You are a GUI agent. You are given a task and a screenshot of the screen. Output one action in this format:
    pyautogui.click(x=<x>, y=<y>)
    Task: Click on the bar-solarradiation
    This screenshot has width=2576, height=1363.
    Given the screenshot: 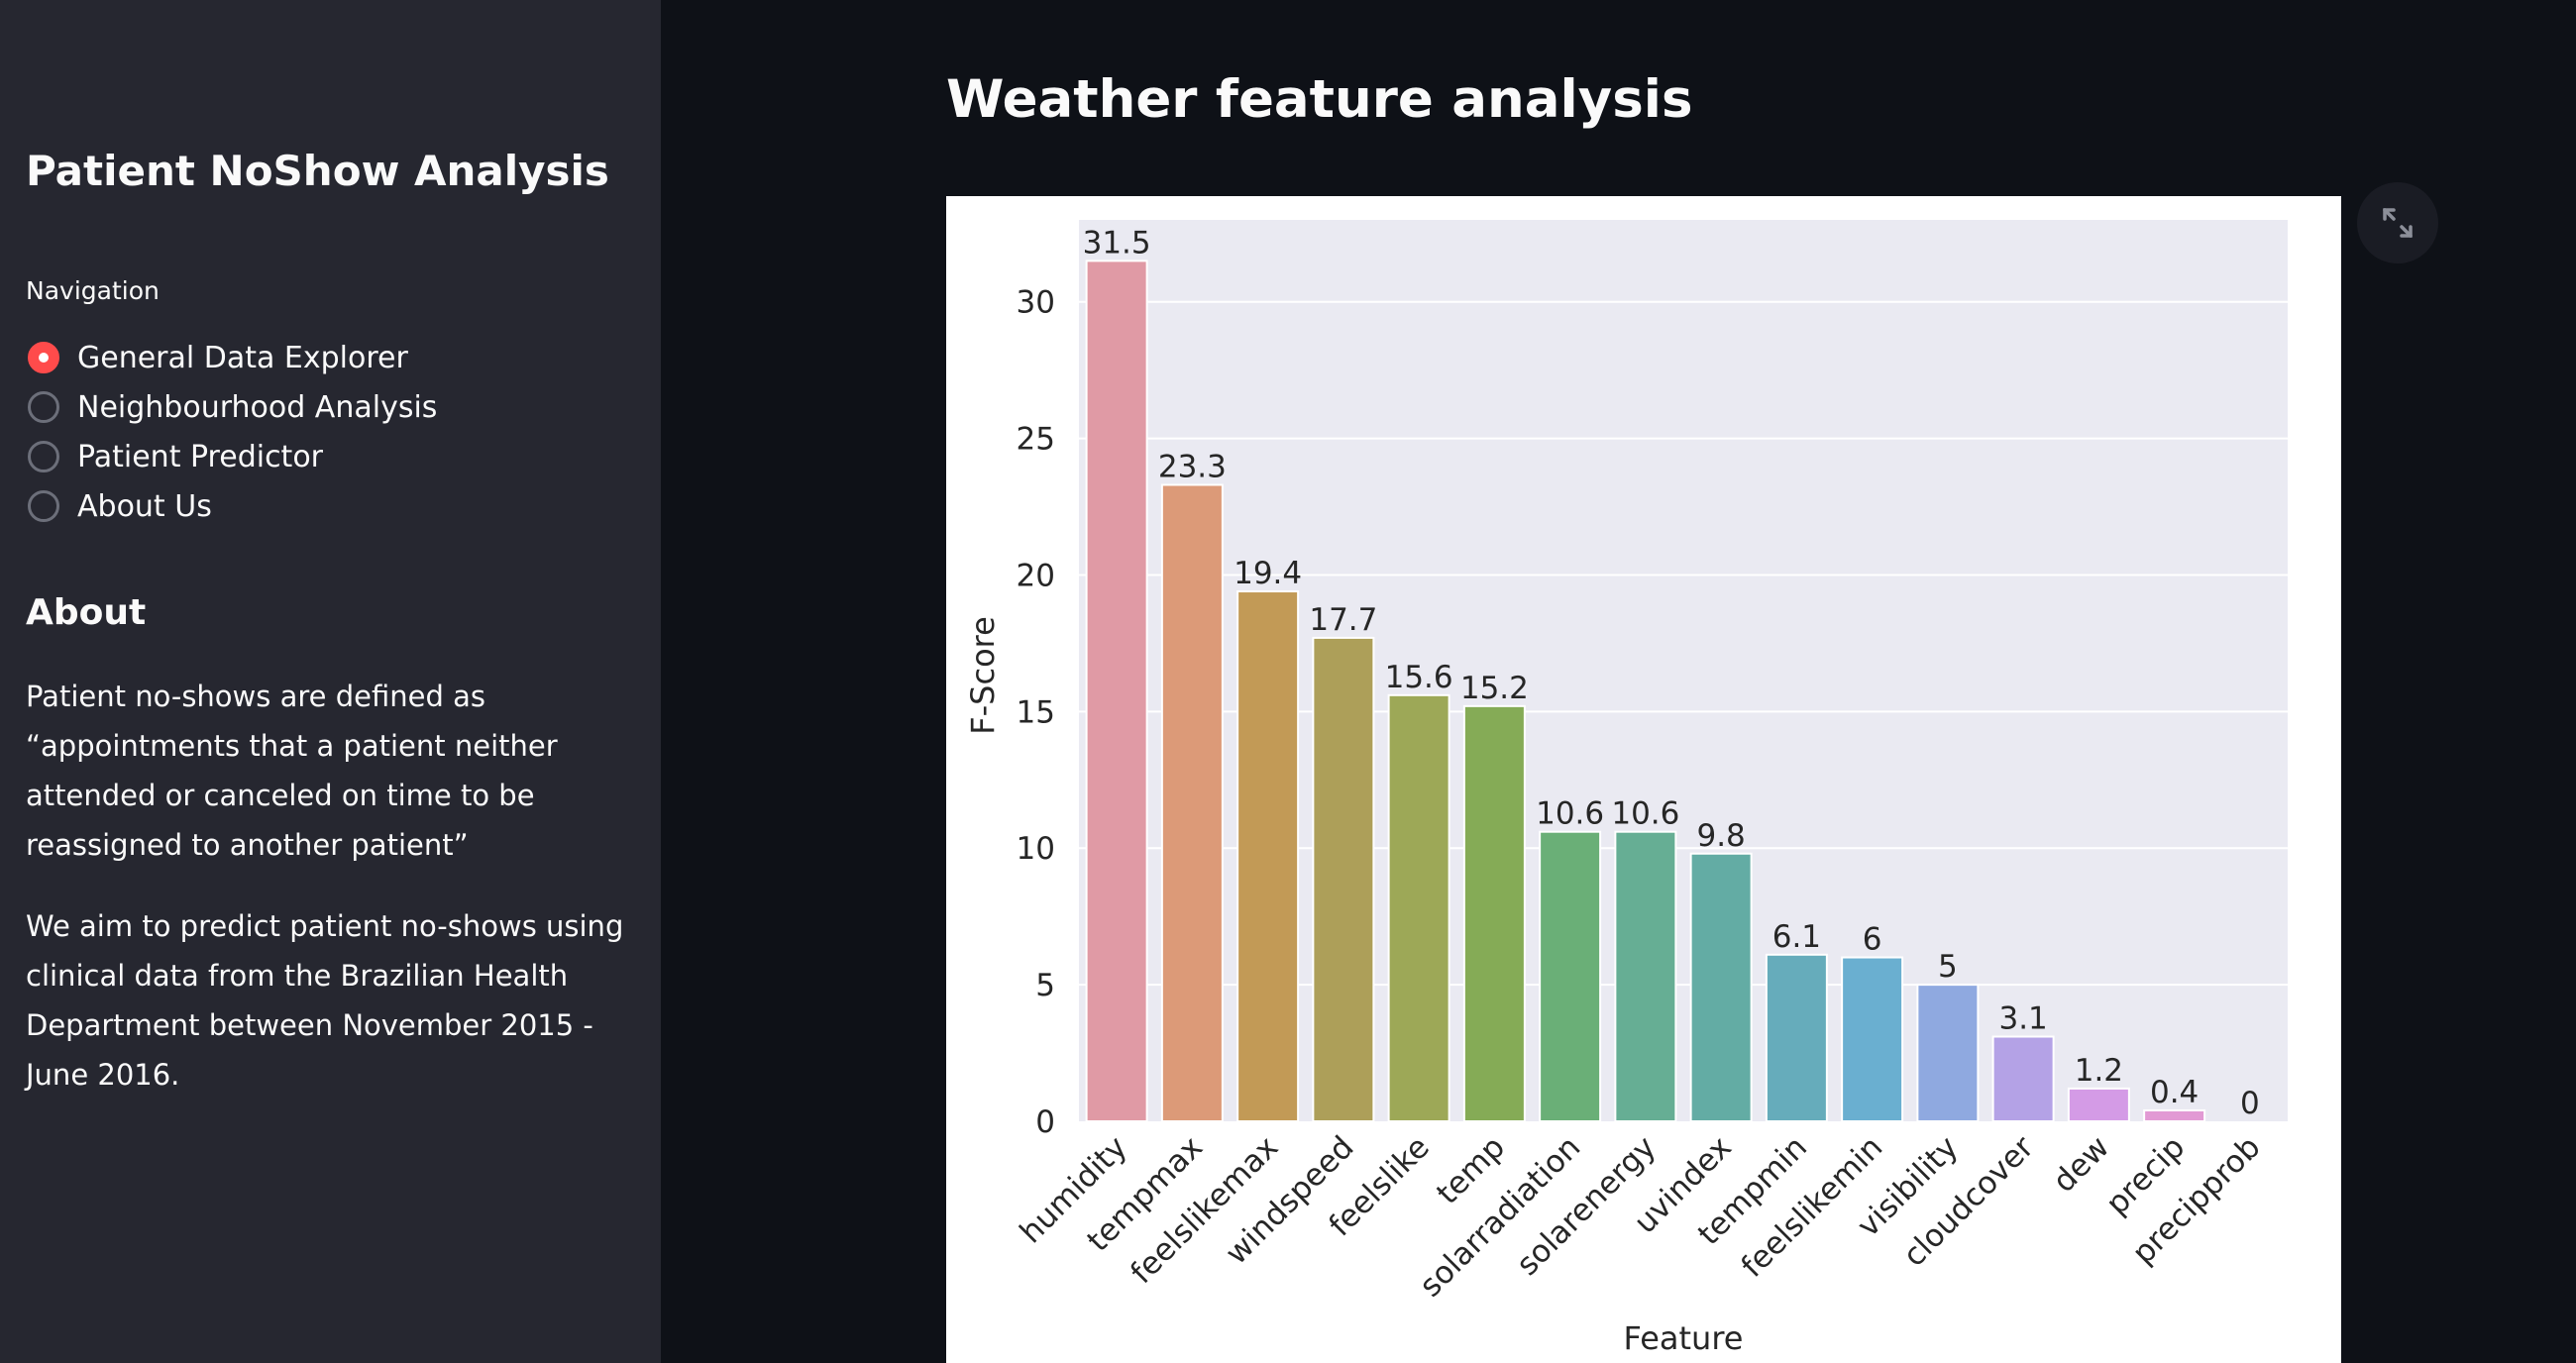 What is the action you would take?
    pyautogui.click(x=1570, y=976)
    